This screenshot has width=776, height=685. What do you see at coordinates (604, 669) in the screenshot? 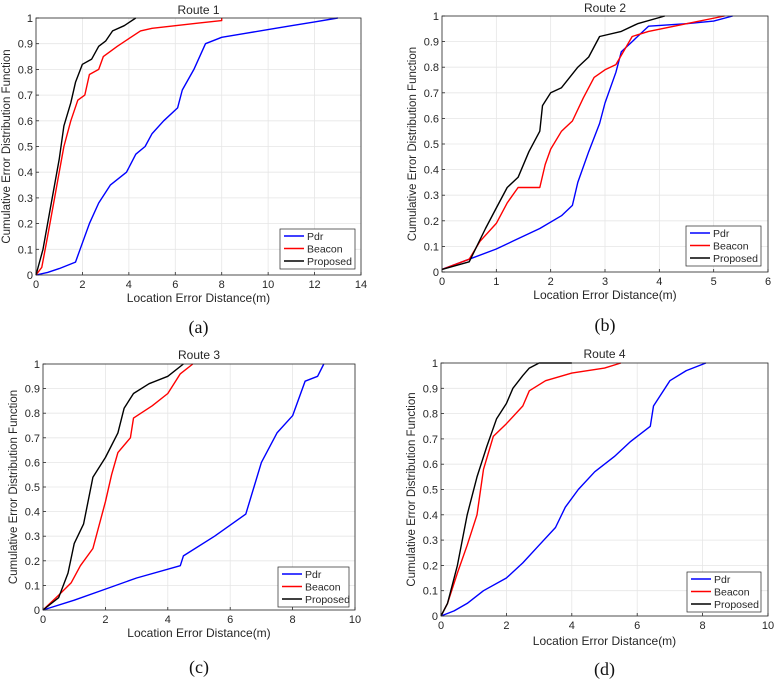
I see `subfigure-caption: (d)` at bounding box center [604, 669].